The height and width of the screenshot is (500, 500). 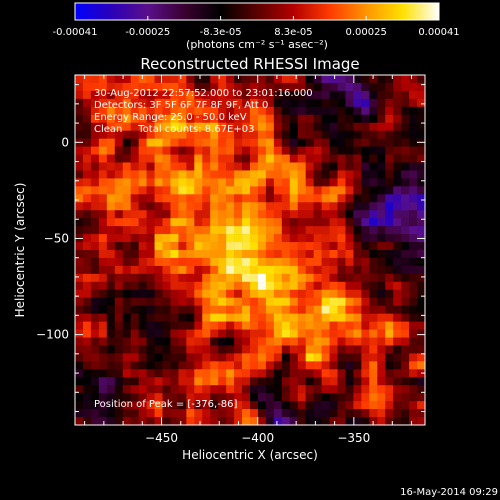 I want to click on y-tick-label: −50, so click(x=56, y=238).